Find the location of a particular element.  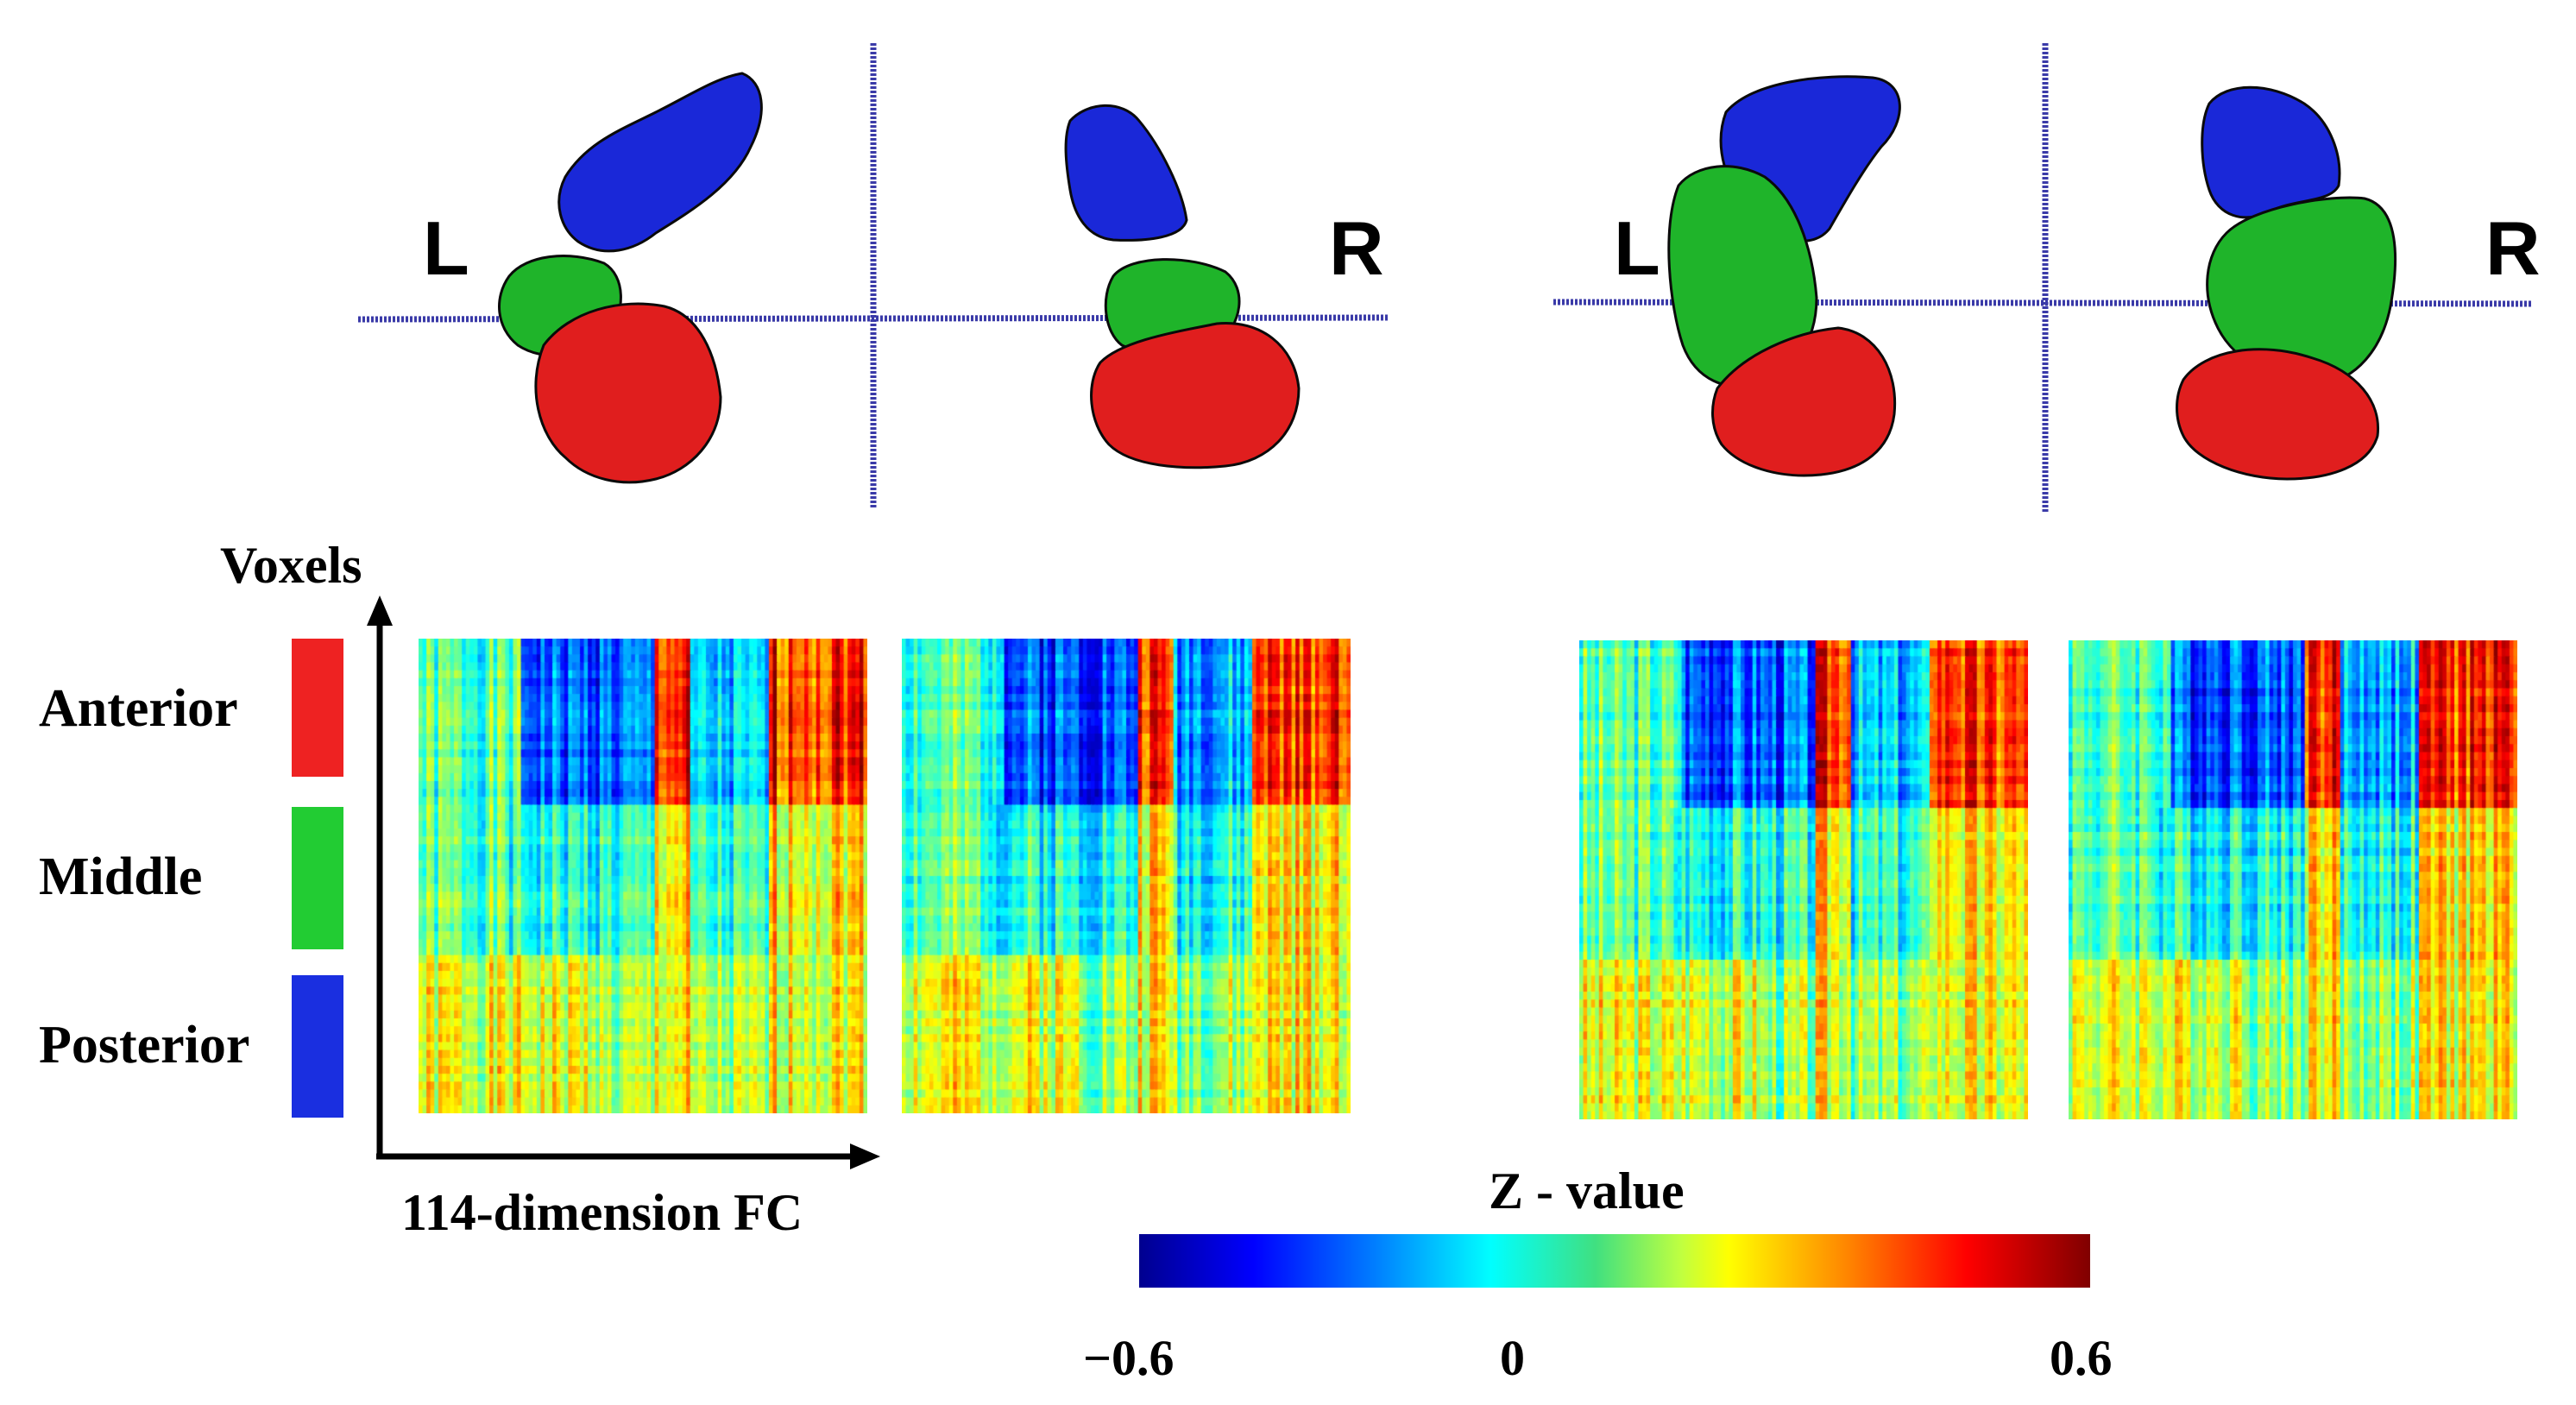

region-label-middle: Middle is located at coordinates (121, 876).